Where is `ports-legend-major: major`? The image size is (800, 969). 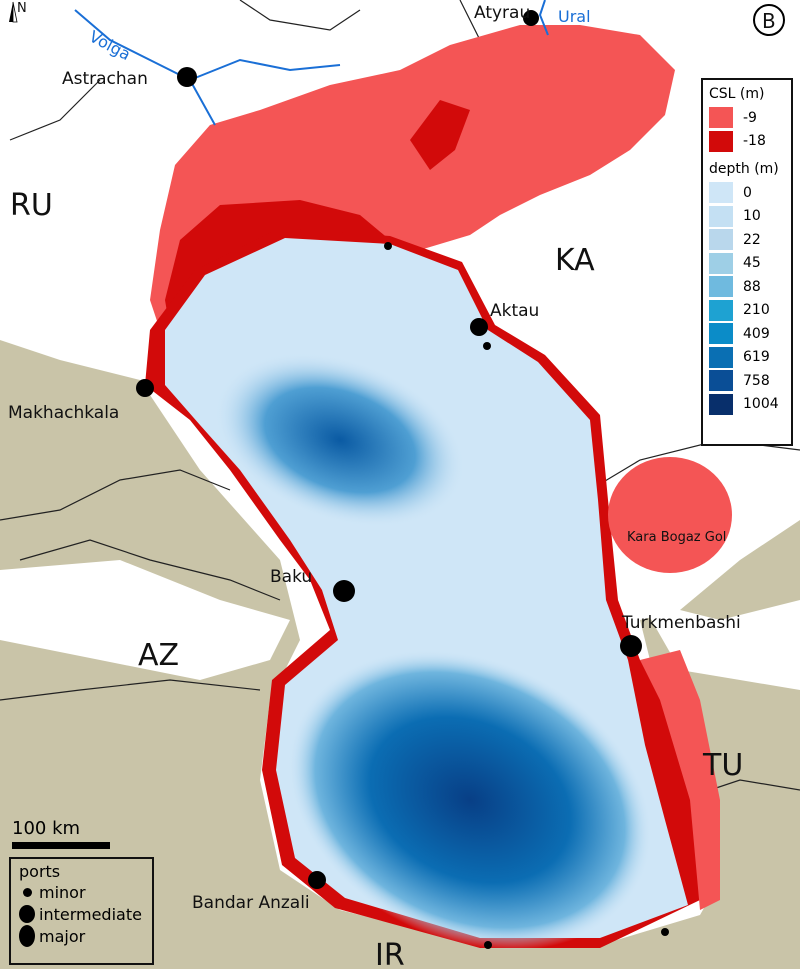 ports-legend-major: major is located at coordinates (81, 936).